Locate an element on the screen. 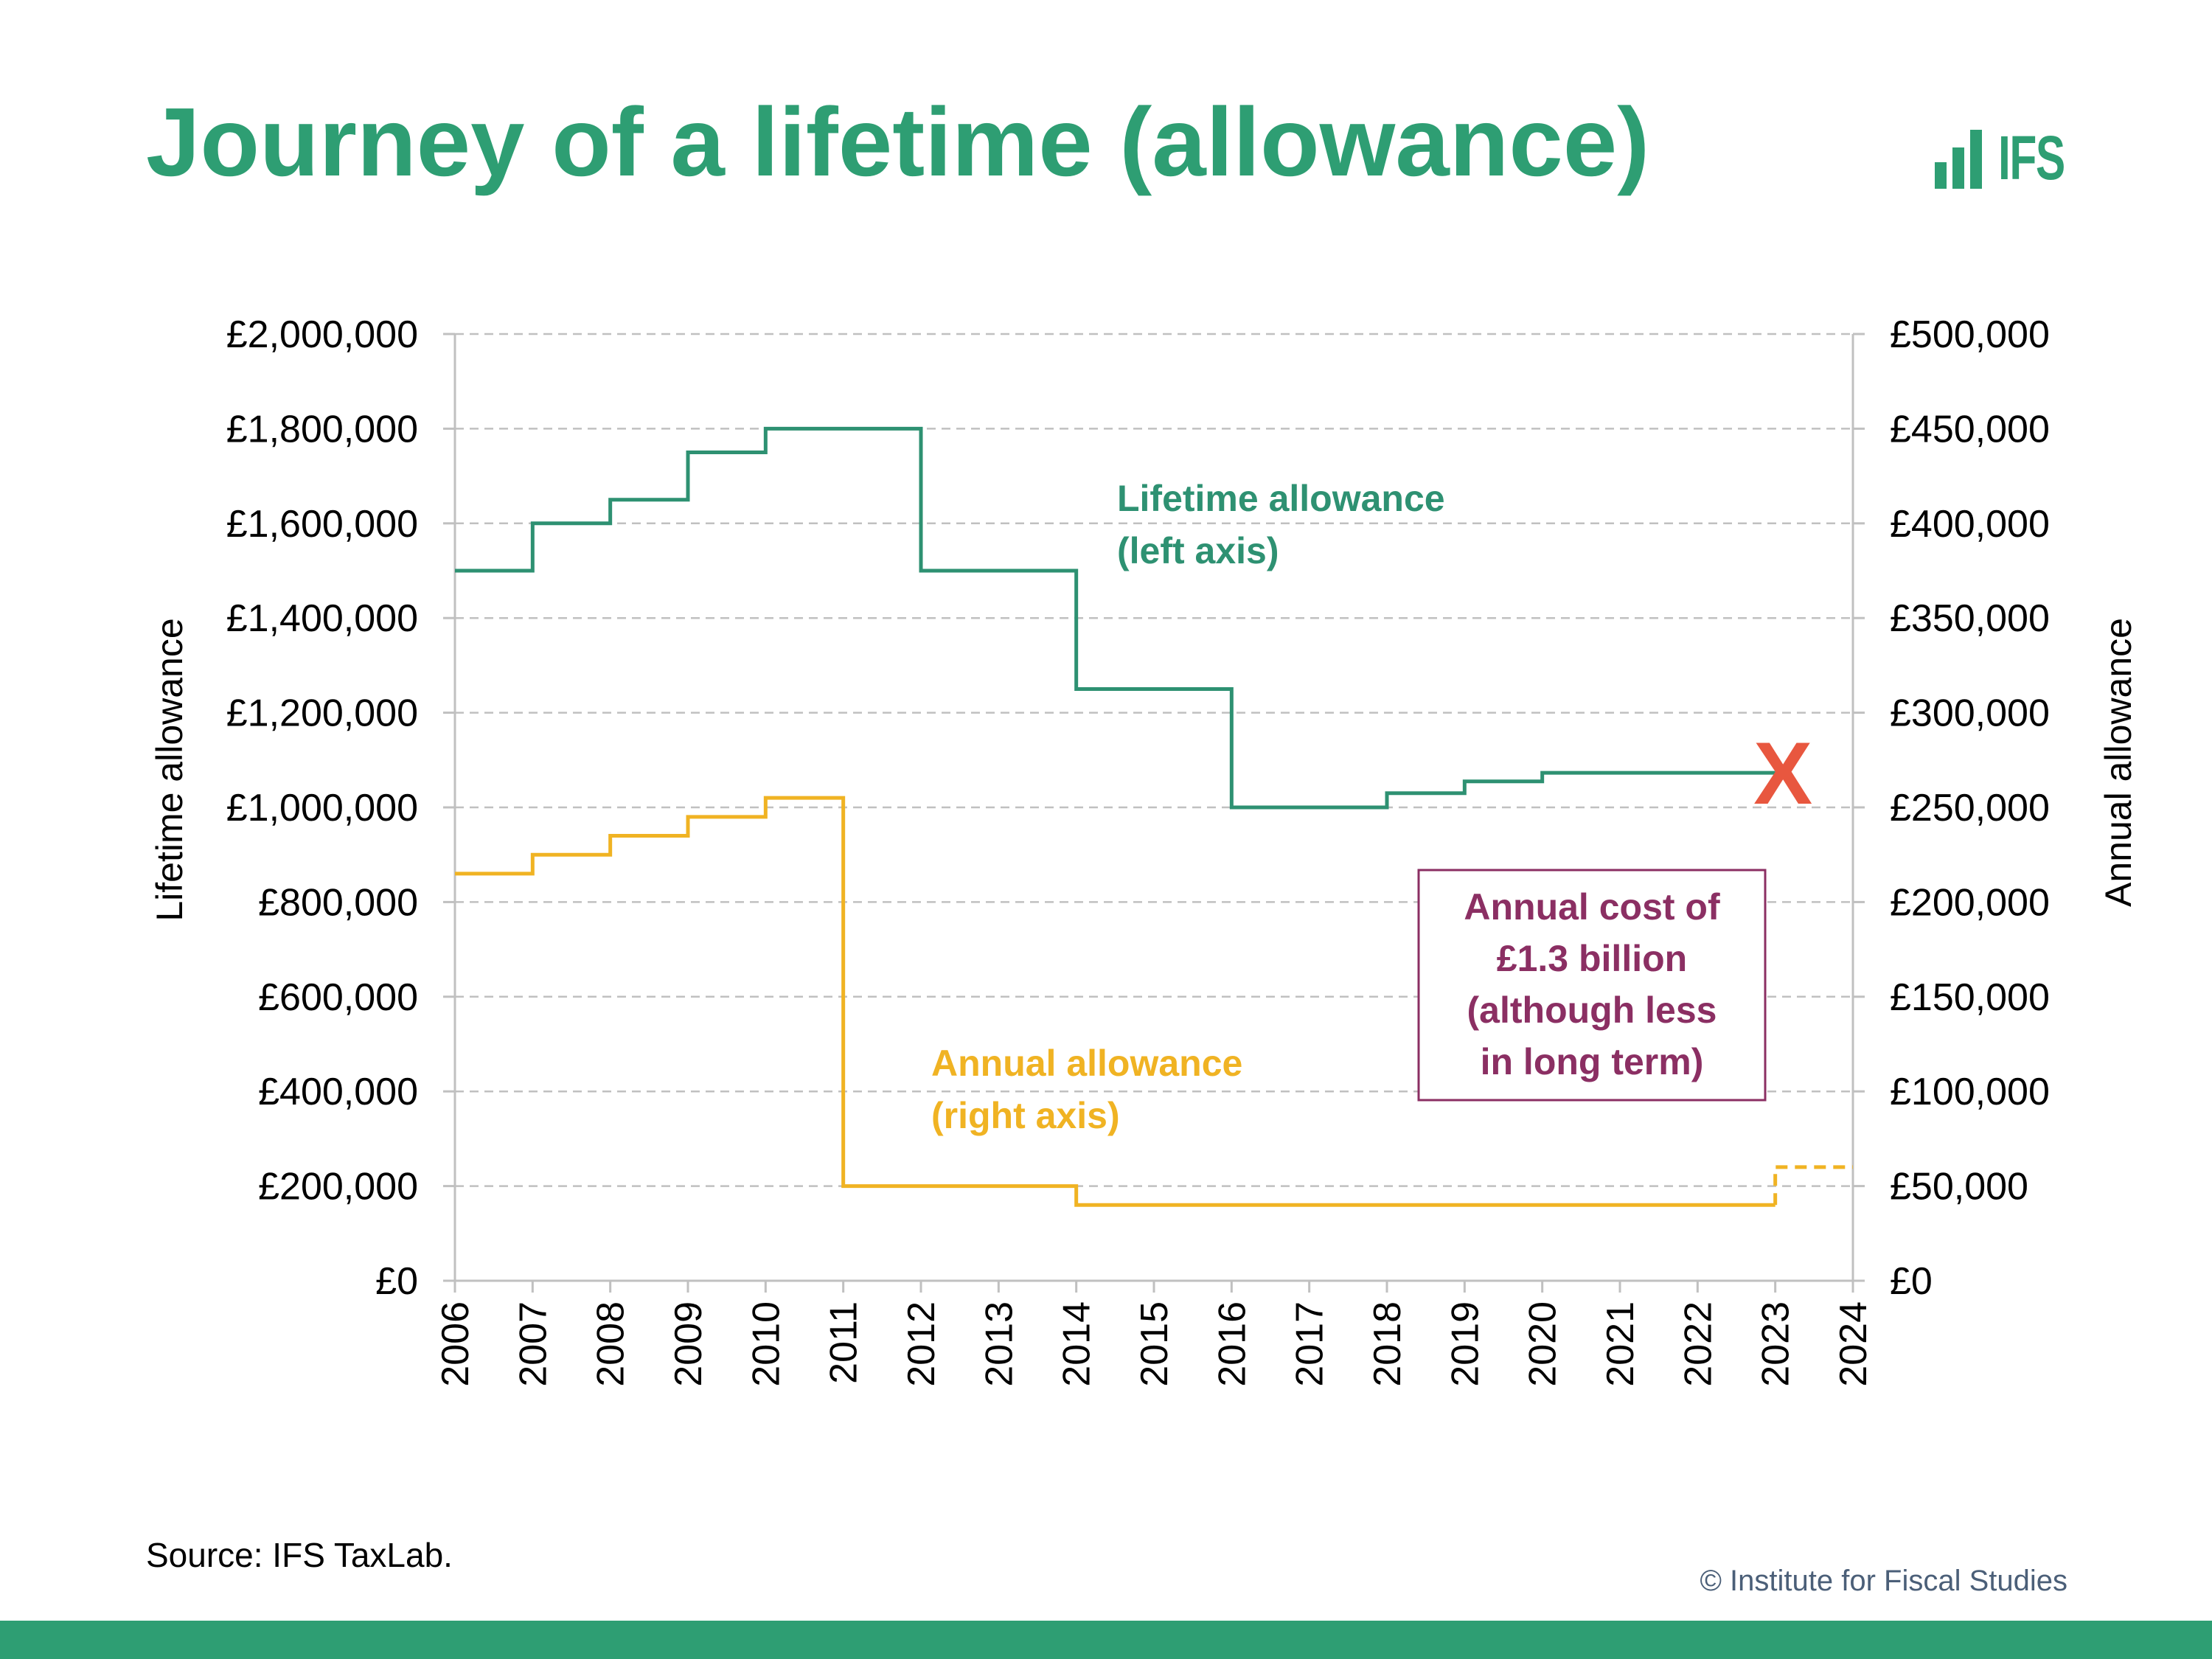  x-tick-label: 2016 is located at coordinates (1232, 1344).